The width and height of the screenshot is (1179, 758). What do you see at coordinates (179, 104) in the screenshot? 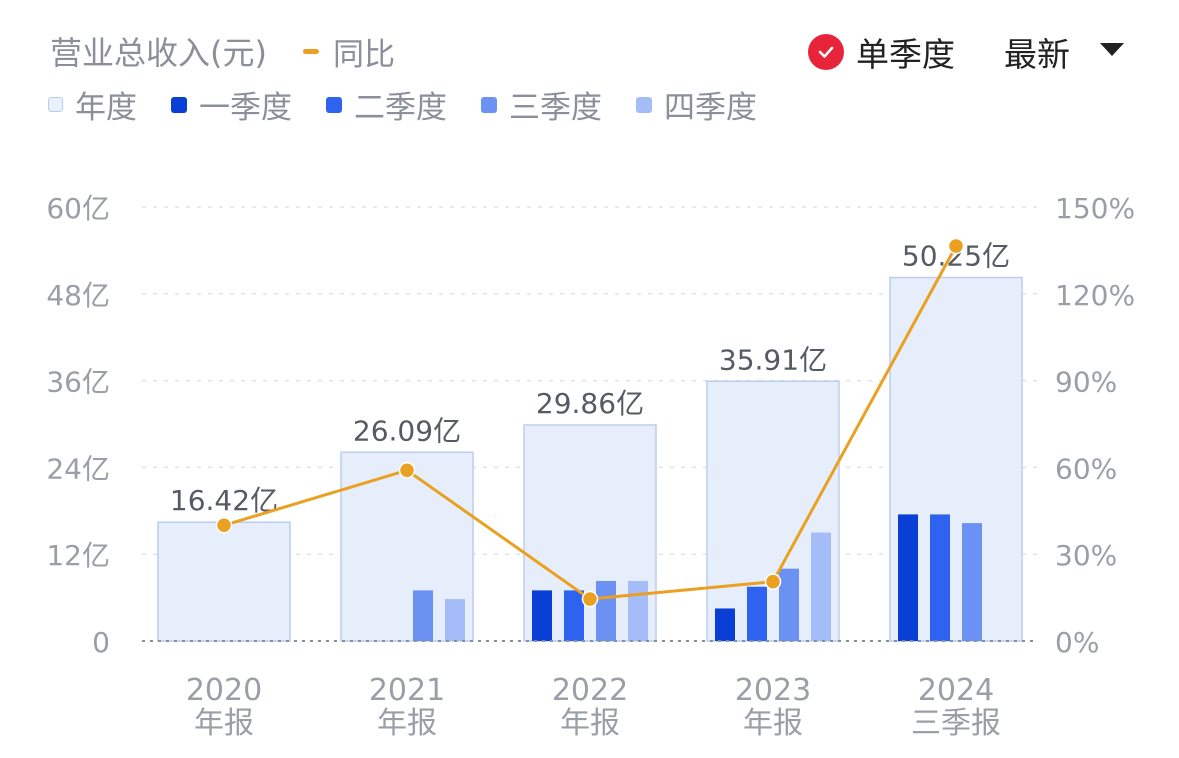
I see `q1-swatch` at bounding box center [179, 104].